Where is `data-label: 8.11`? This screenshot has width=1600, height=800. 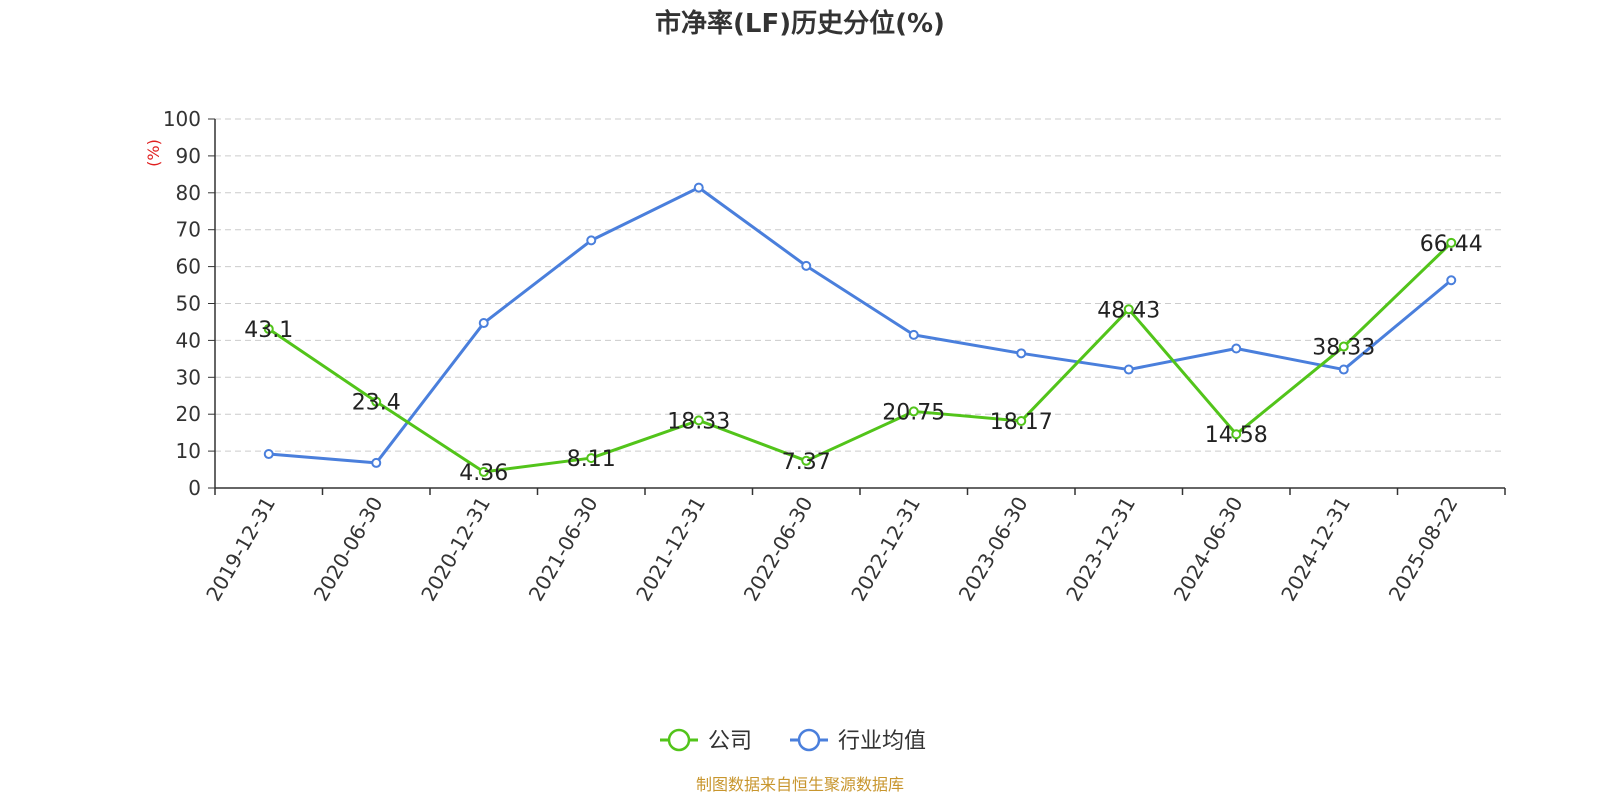 data-label: 8.11 is located at coordinates (591, 459).